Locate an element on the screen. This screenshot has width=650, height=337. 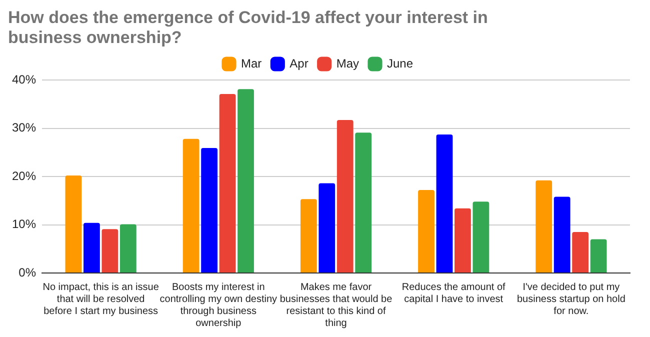
x-tick-label: I've decided to put my business startup on hold for now. is located at coordinates (571, 299).